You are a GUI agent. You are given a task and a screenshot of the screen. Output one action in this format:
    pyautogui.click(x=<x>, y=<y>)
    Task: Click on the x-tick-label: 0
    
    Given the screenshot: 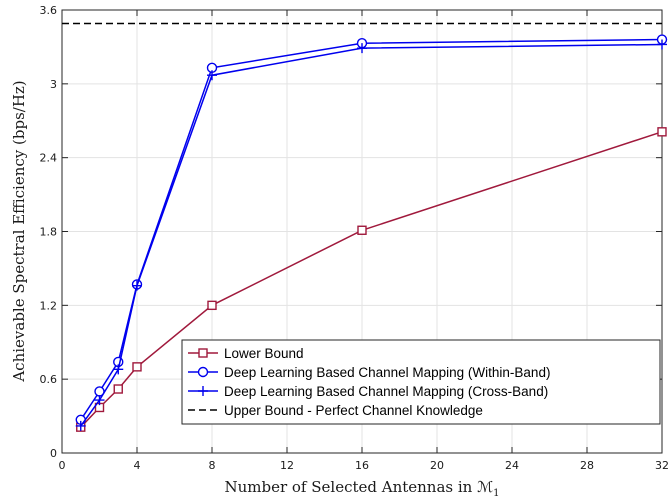 What is the action you would take?
    pyautogui.click(x=62, y=465)
    